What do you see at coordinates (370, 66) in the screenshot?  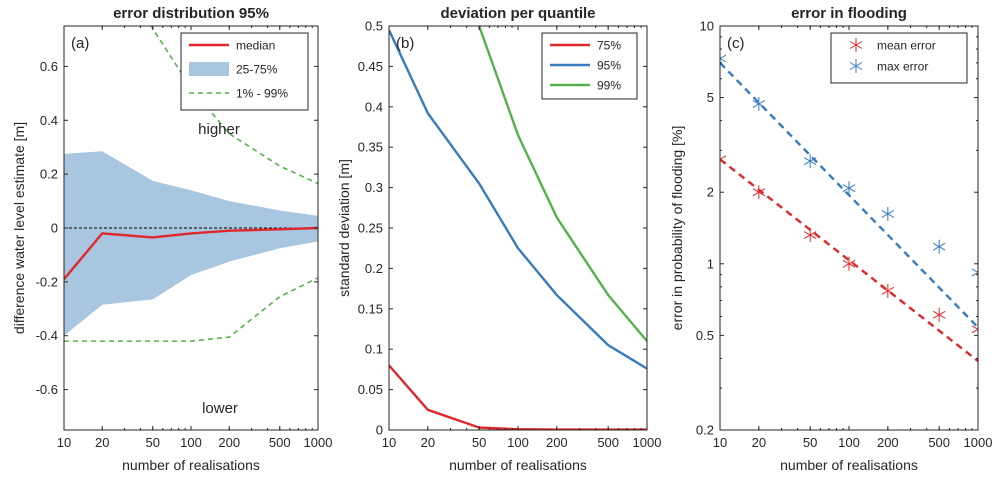 I see `y-tick-label: 0.45` at bounding box center [370, 66].